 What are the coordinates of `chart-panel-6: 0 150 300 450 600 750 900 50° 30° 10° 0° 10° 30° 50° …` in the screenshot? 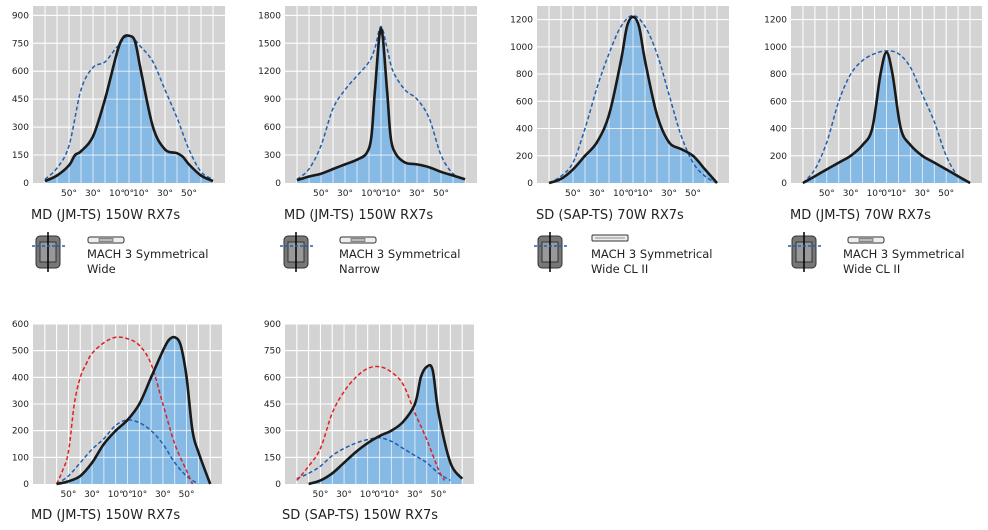 It's located at (372, 424).